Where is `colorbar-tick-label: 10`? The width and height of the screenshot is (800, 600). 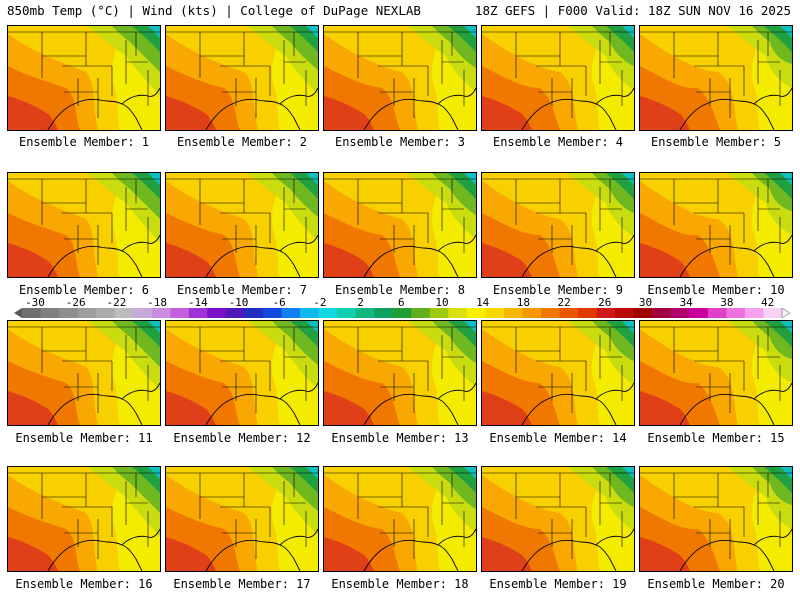
colorbar-tick-label: 10 is located at coordinates (442, 302).